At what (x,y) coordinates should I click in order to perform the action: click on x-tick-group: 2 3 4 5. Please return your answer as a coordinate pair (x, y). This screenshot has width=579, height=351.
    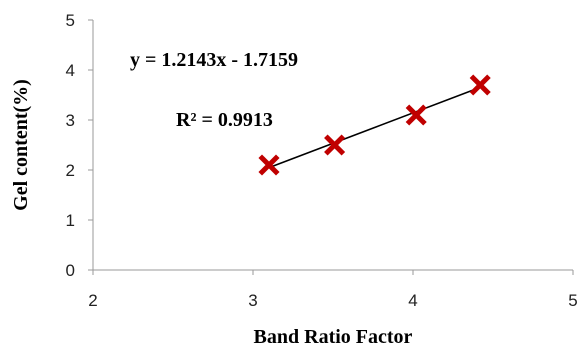
    Looking at the image, I should click on (333, 290).